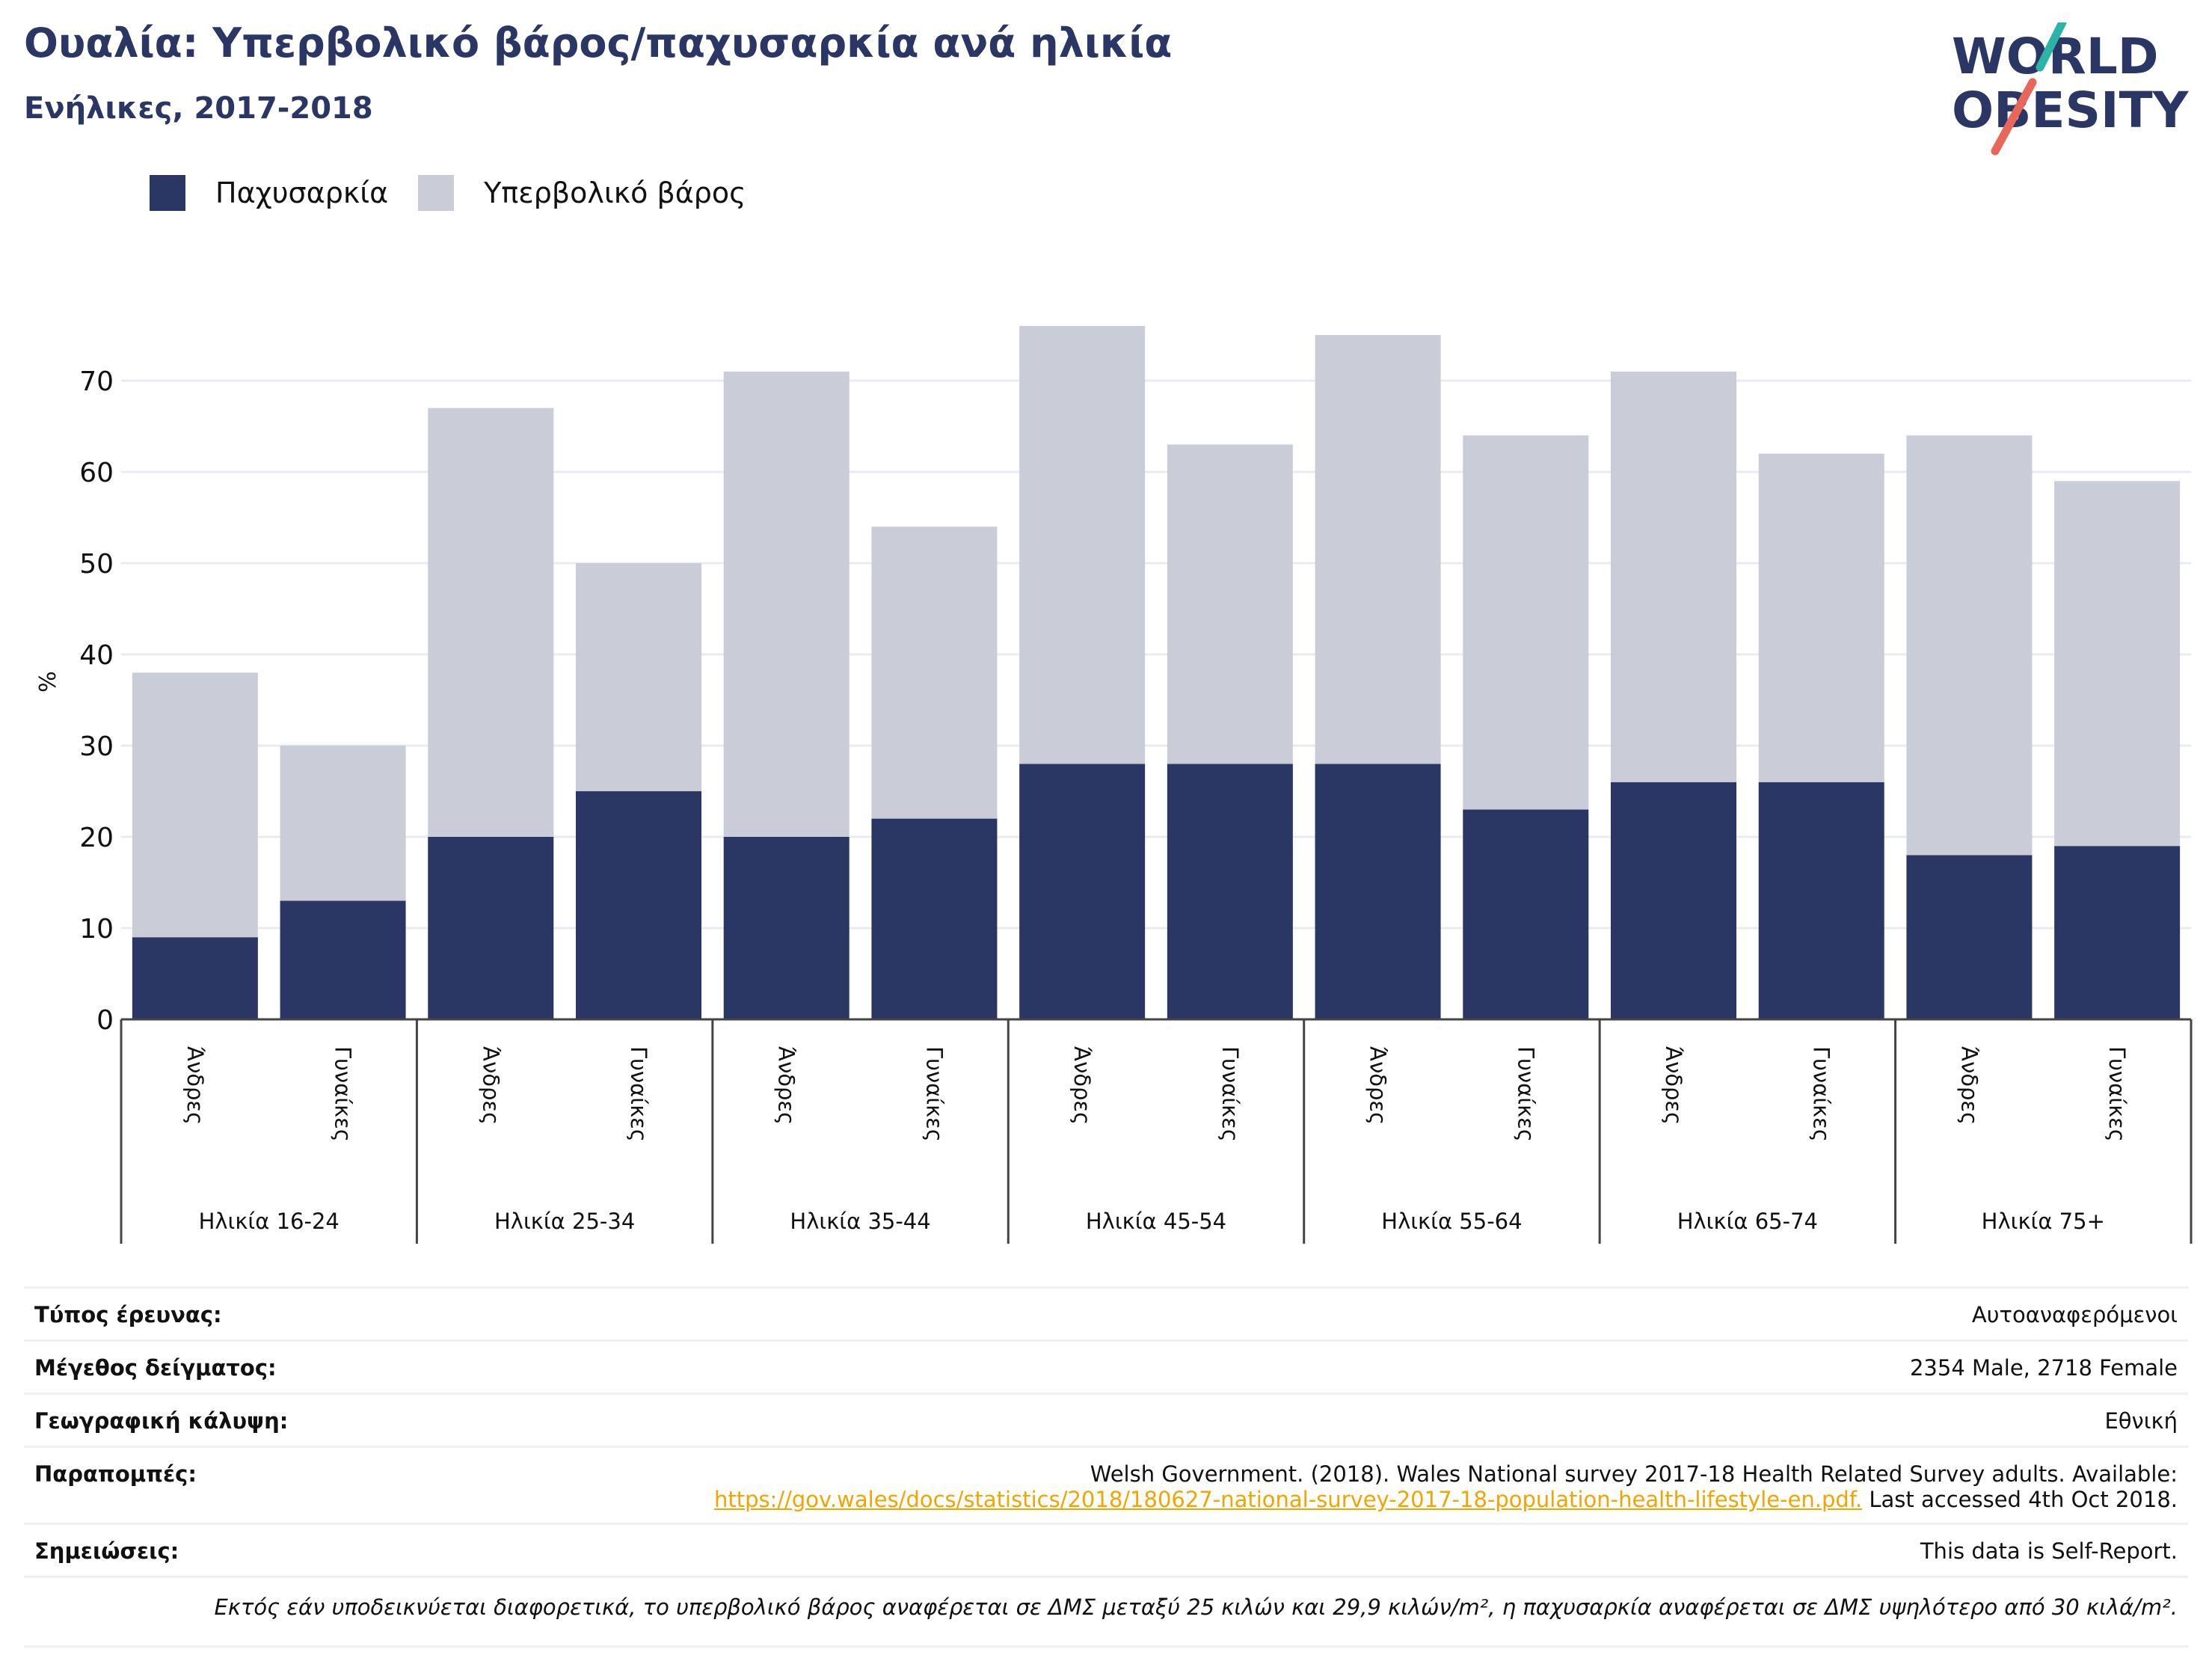  I want to click on meta-row-coverage: Γεωγραφική κάλυψη: Εθνική, so click(1106, 1419).